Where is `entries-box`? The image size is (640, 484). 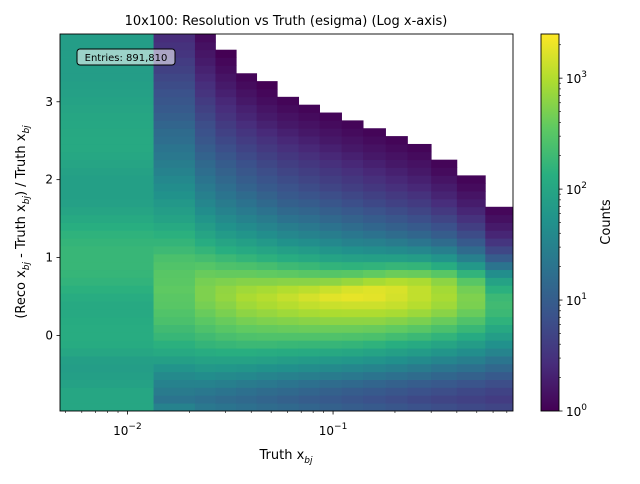 entries-box is located at coordinates (126, 57).